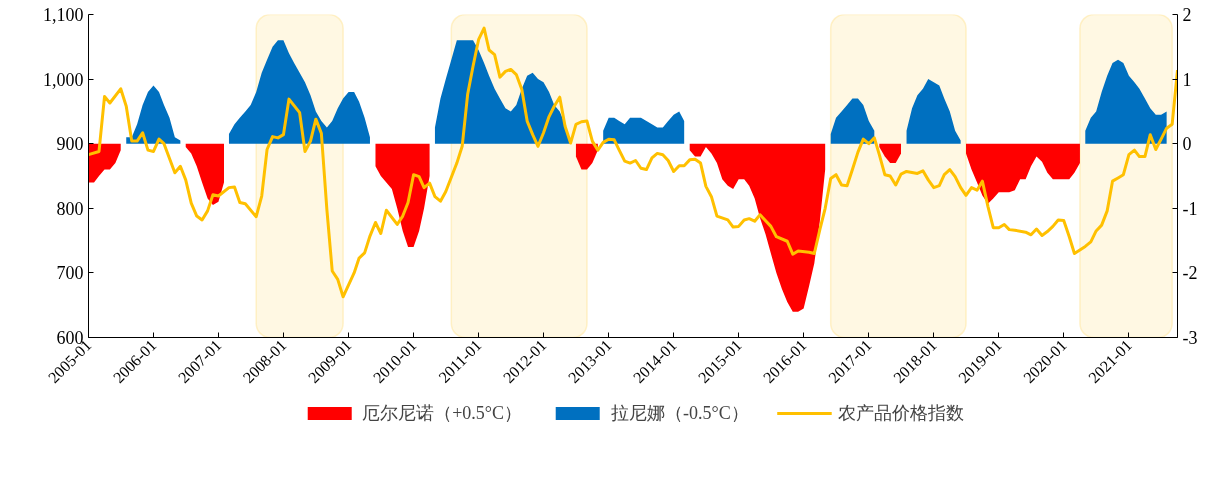 This screenshot has height=481, width=1218. I want to click on y2-tick-label: 2, so click(1187, 15).